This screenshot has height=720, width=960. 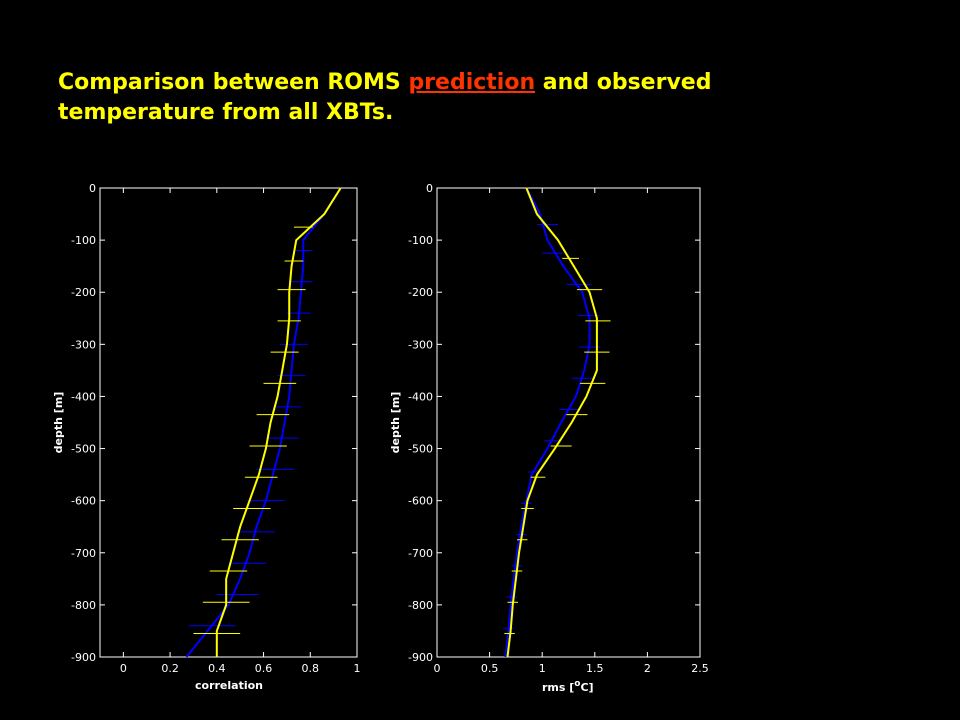 What do you see at coordinates (577, 684) in the screenshot?
I see `x-axis-label-sup: o` at bounding box center [577, 684].